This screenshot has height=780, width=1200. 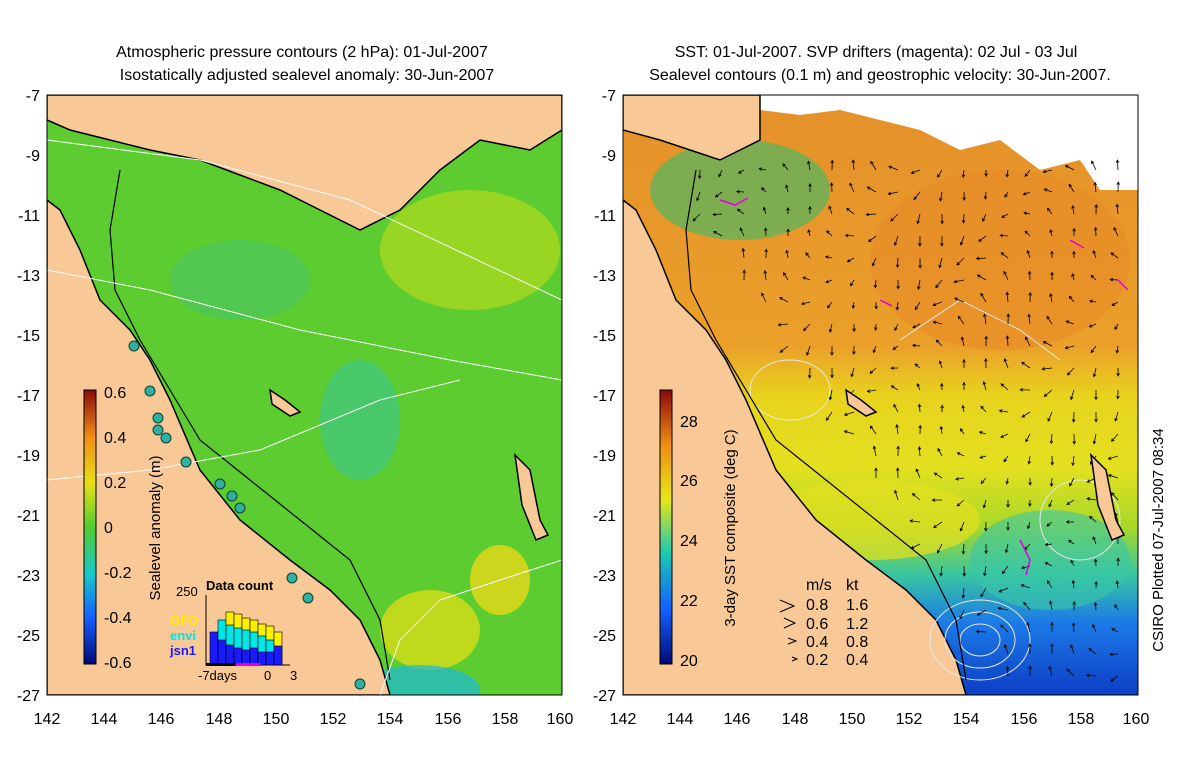 I want to click on sla-tick: 0.6, so click(x=115, y=393).